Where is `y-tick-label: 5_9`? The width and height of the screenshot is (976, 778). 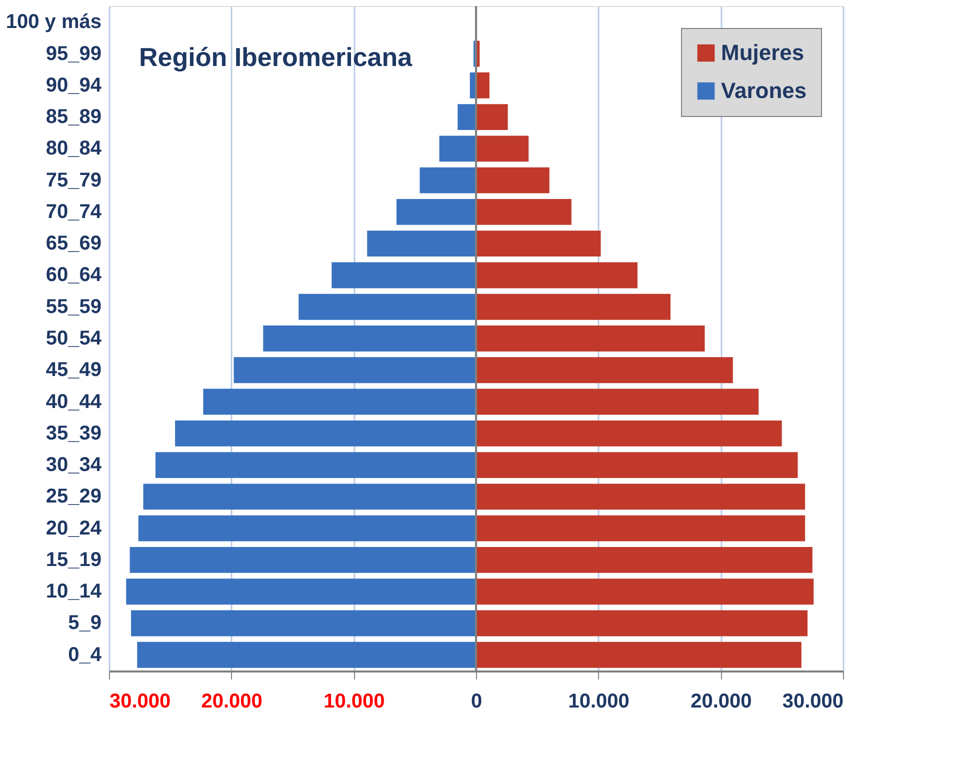 y-tick-label: 5_9 is located at coordinates (85, 623).